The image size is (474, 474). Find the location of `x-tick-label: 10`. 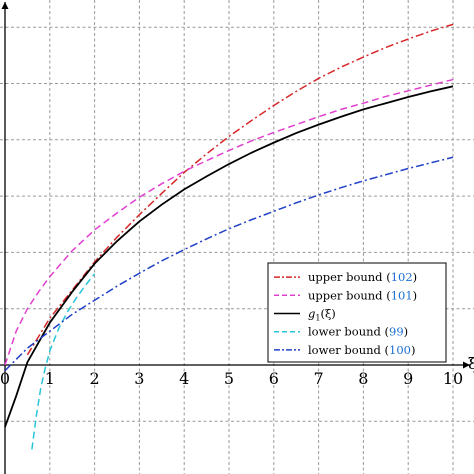

x-tick-label: 10 is located at coordinates (453, 378).